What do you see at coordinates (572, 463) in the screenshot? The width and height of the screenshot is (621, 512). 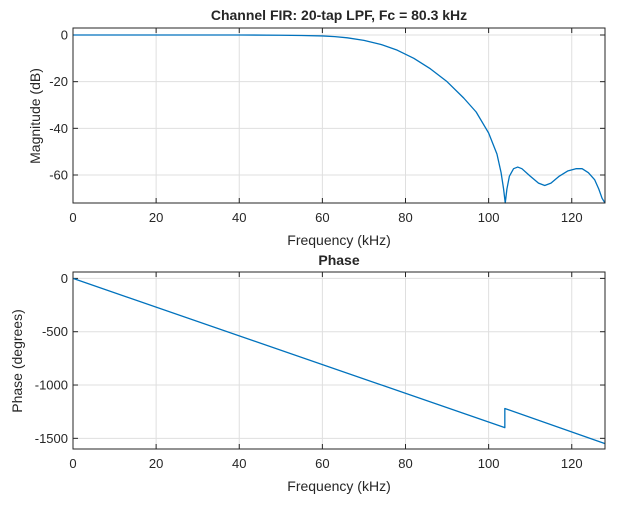 I see `phase-x-tick-label: 120` at bounding box center [572, 463].